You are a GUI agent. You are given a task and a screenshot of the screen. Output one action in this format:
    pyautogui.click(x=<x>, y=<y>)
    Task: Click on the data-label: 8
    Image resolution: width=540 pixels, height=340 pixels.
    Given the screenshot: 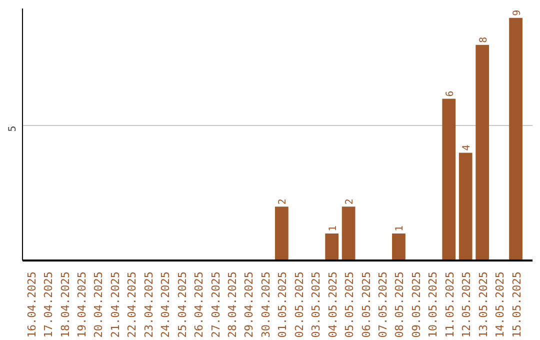 What is the action you would take?
    pyautogui.click(x=484, y=39)
    